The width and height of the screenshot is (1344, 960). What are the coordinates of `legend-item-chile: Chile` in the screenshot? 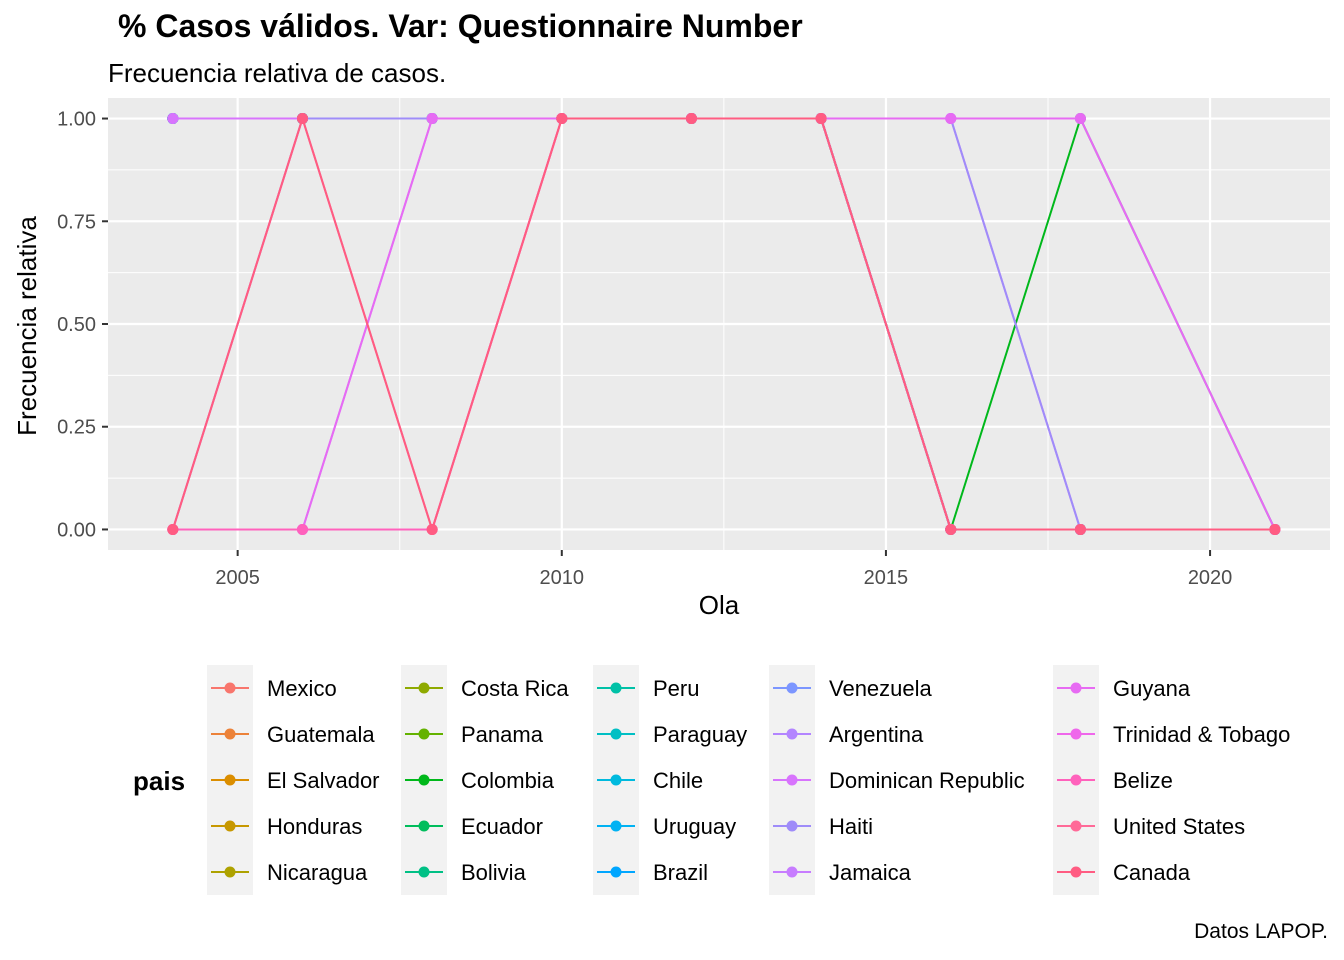 It's located at (648, 780).